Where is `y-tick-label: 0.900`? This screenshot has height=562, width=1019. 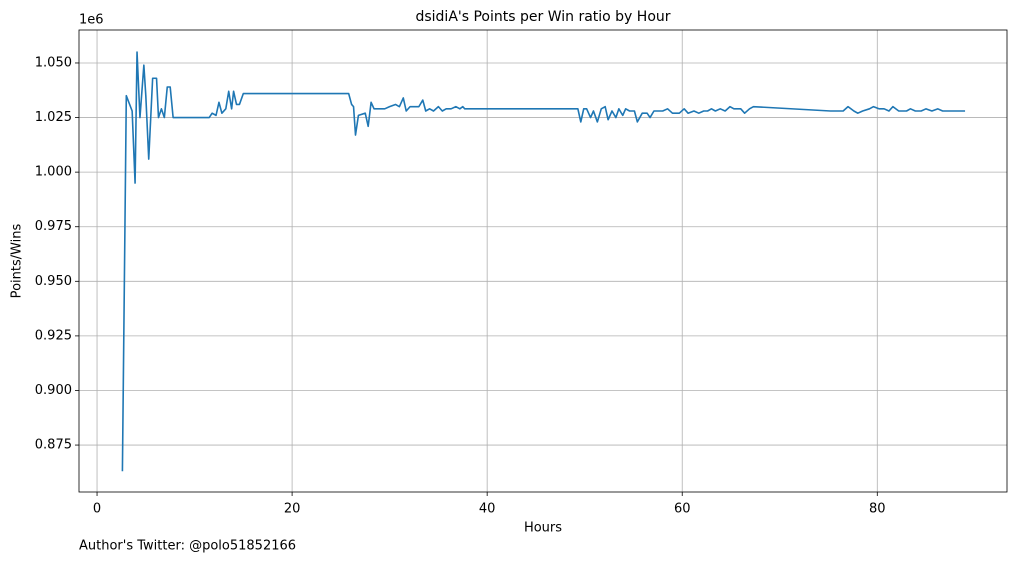 y-tick-label: 0.900 is located at coordinates (53, 390).